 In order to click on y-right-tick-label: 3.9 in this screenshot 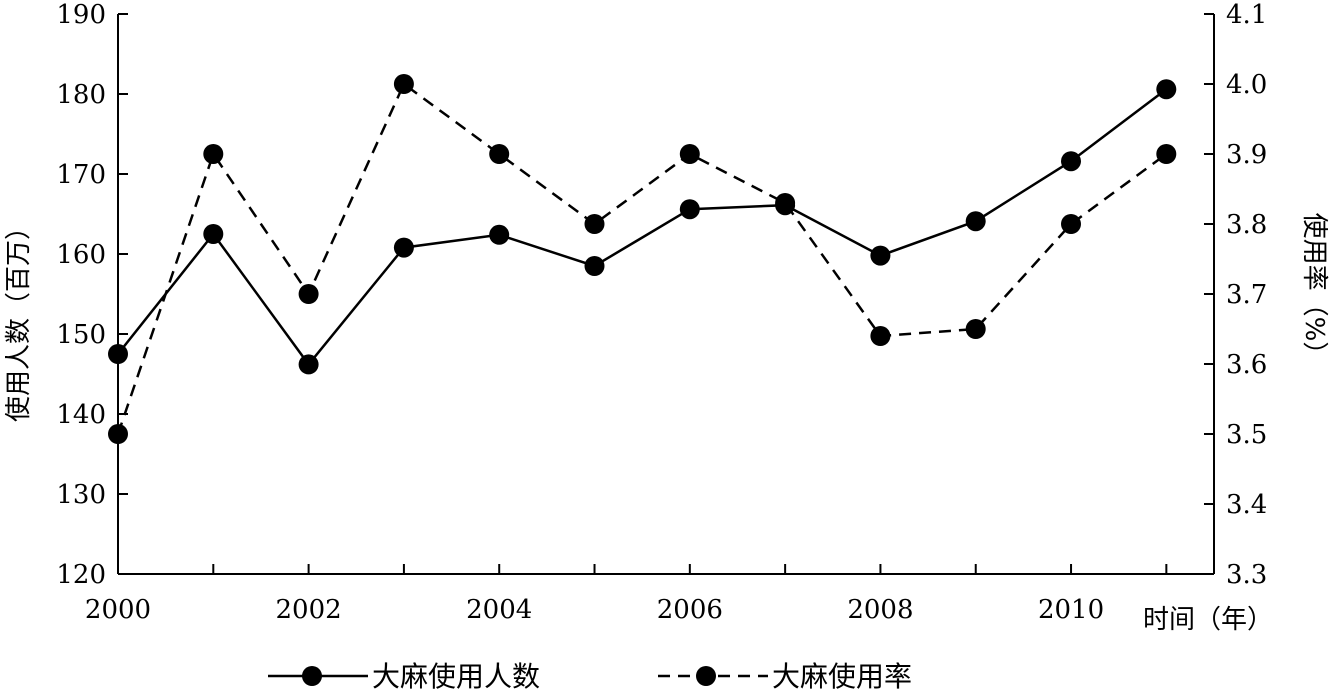, I will do `click(1246, 155)`.